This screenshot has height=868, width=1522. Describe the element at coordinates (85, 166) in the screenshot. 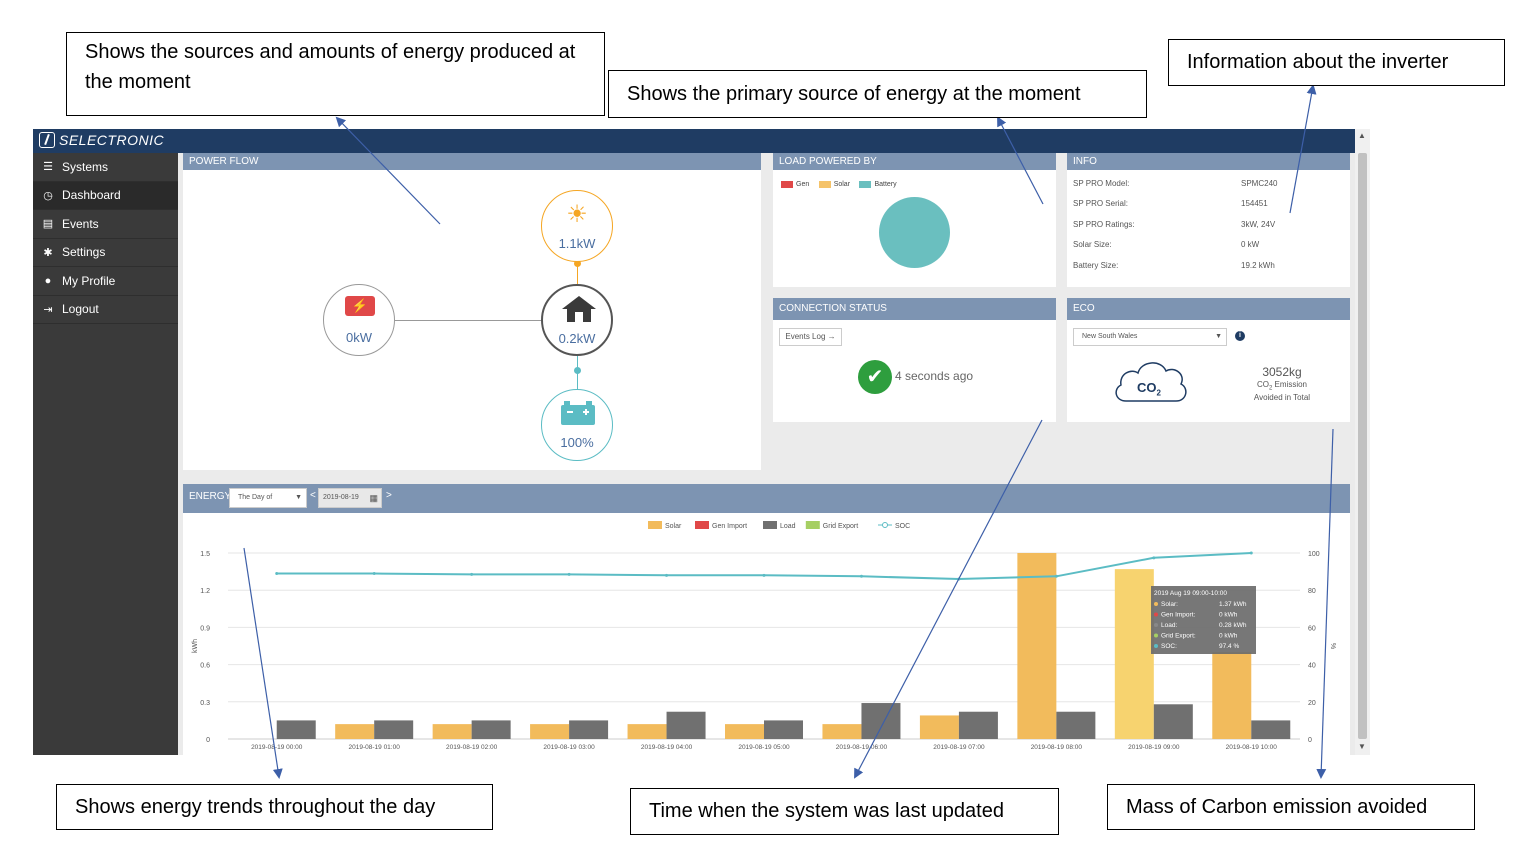

I see `sidebar-item-label: Systems` at that location.